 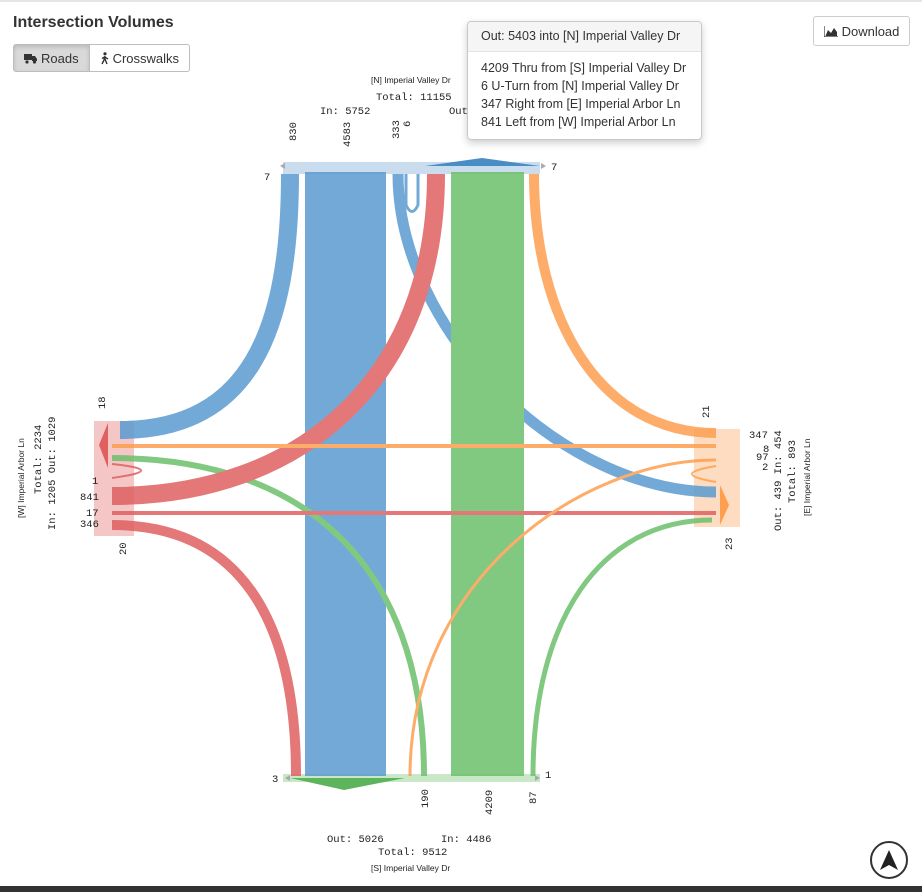 What do you see at coordinates (466, 840) in the screenshot?
I see `south-in-label: In: 4486` at bounding box center [466, 840].